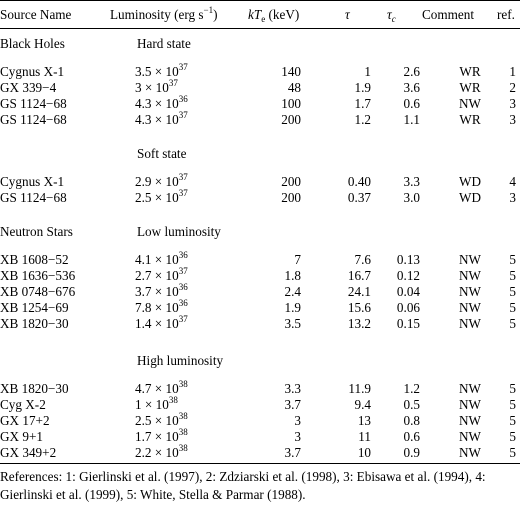  I want to click on cell-tauc: 3.6, so click(411, 87).